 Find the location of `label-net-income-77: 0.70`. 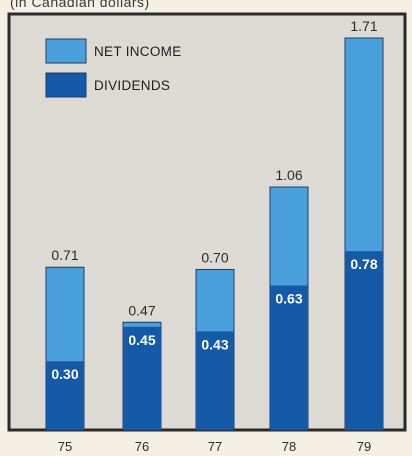

label-net-income-77: 0.70 is located at coordinates (214, 258).